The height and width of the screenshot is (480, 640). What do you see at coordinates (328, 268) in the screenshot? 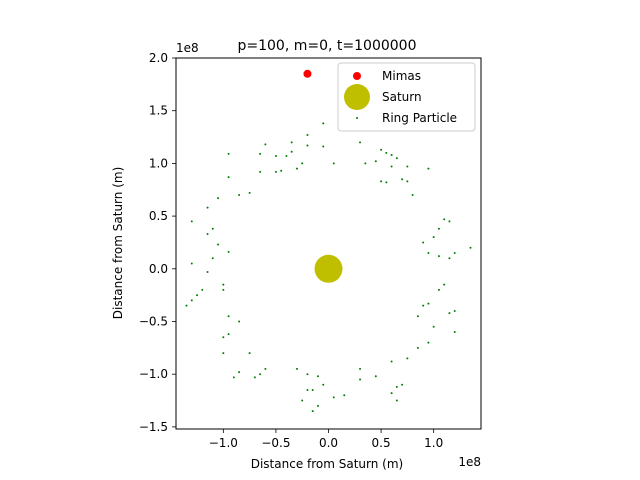
I see `saturn-point` at bounding box center [328, 268].